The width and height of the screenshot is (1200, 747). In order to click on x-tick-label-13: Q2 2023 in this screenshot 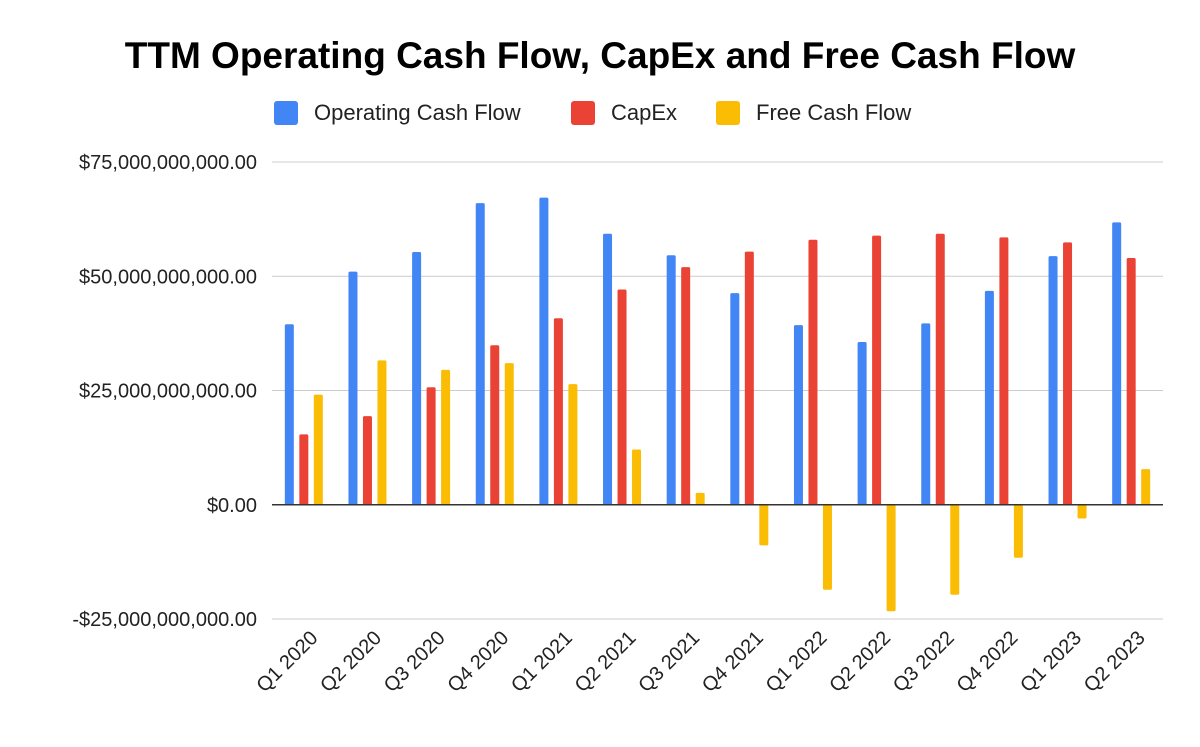, I will do `click(1115, 662)`.